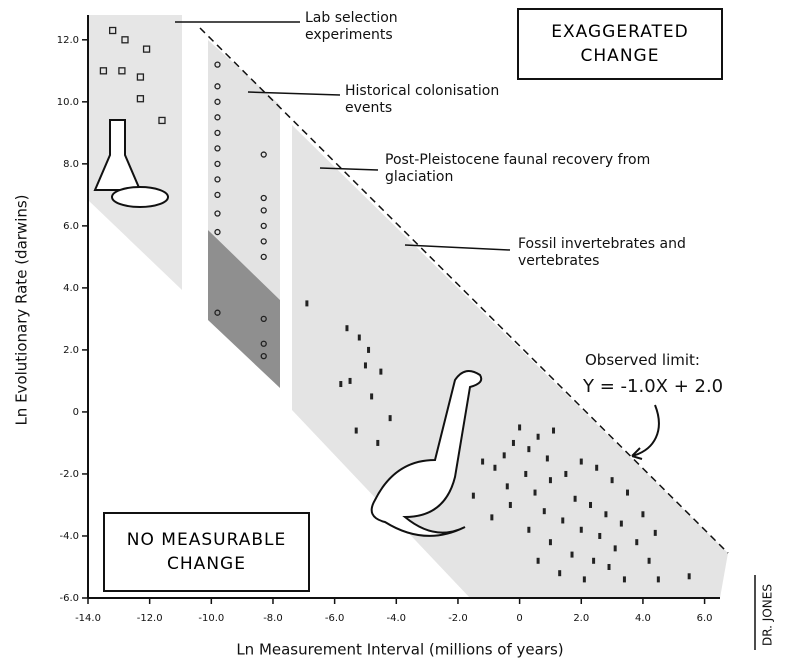 The width and height of the screenshot is (785, 666). What do you see at coordinates (68, 40) in the screenshot?
I see `y-tick-label: 12.0` at bounding box center [68, 40].